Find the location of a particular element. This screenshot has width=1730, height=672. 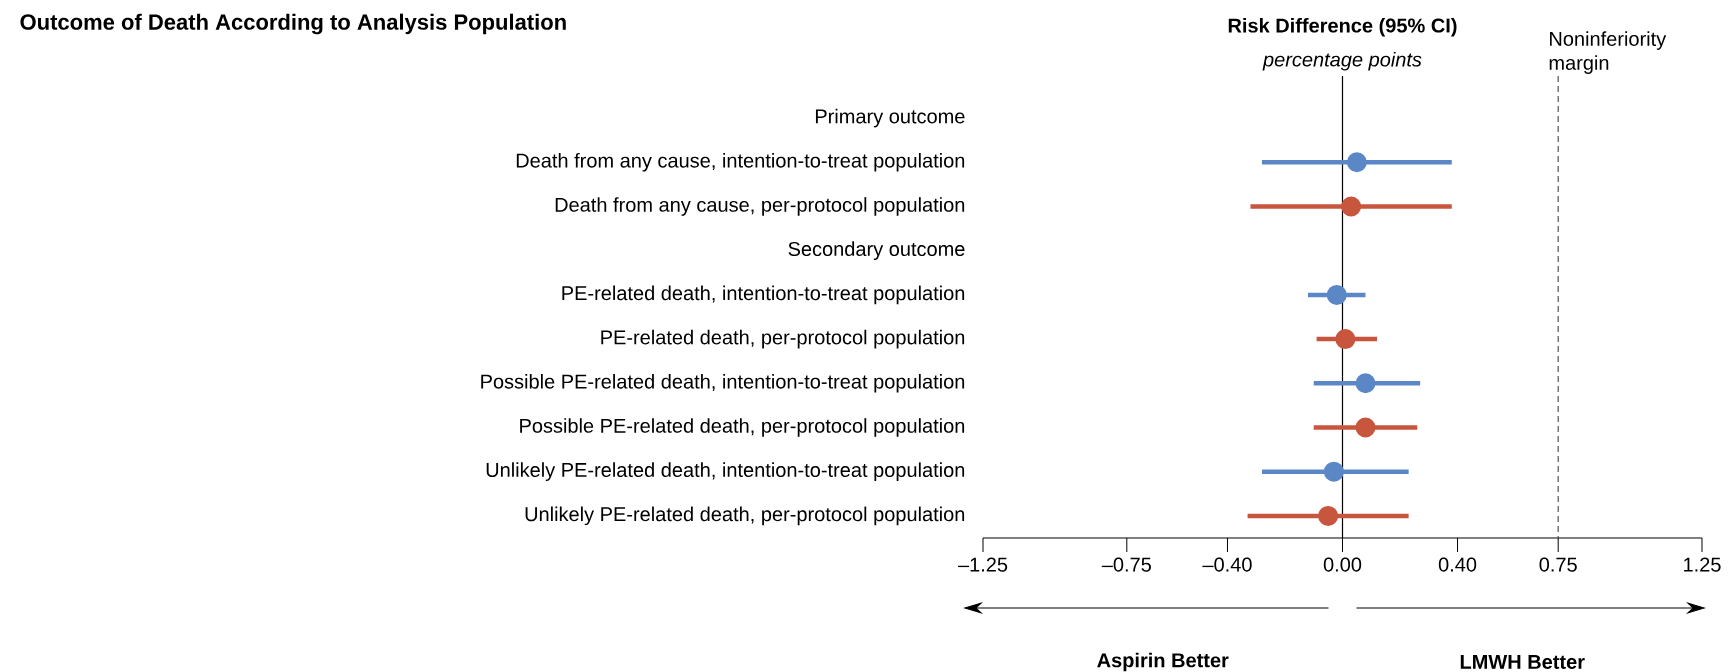

x-axis-title: Risk Difference (95% CI) is located at coordinates (1342, 27).